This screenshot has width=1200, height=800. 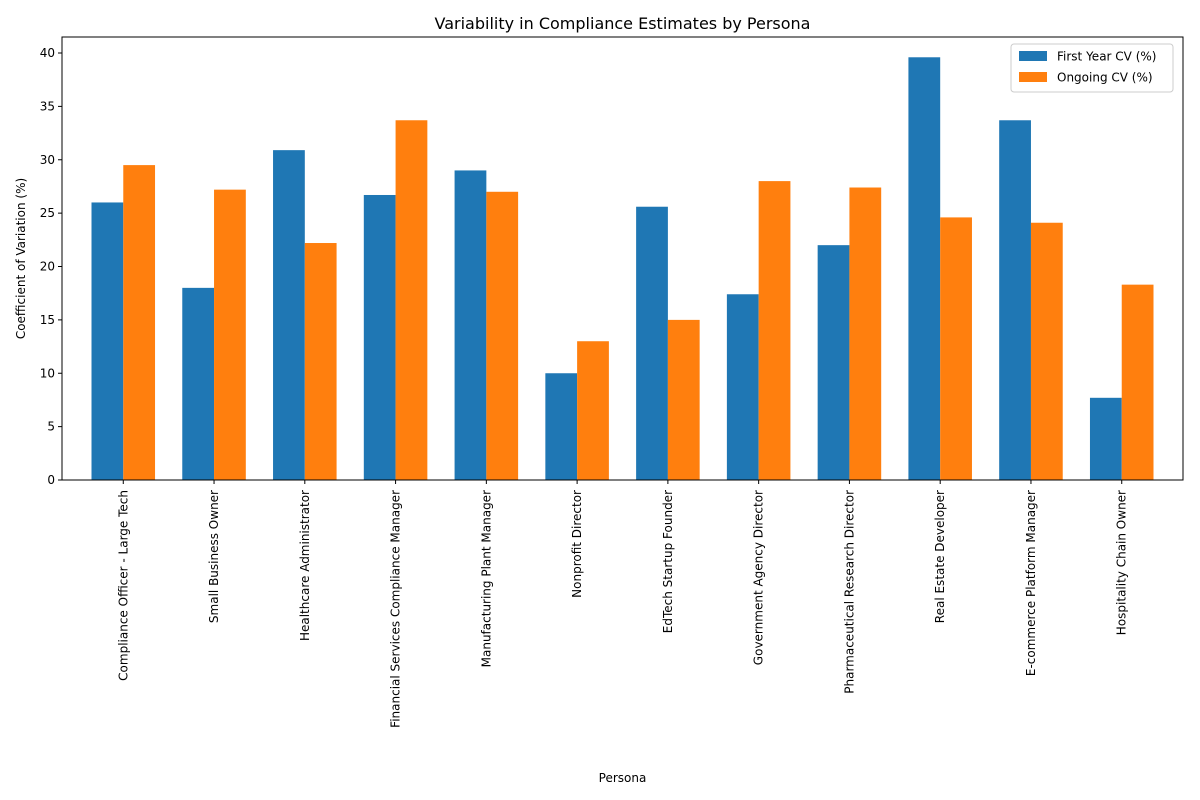 I want to click on y-tick-label: 15, so click(x=47, y=320).